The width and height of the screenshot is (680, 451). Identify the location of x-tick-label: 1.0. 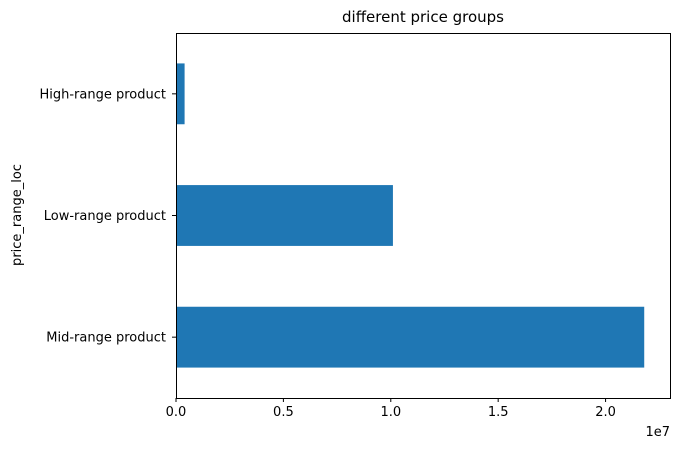
(390, 412).